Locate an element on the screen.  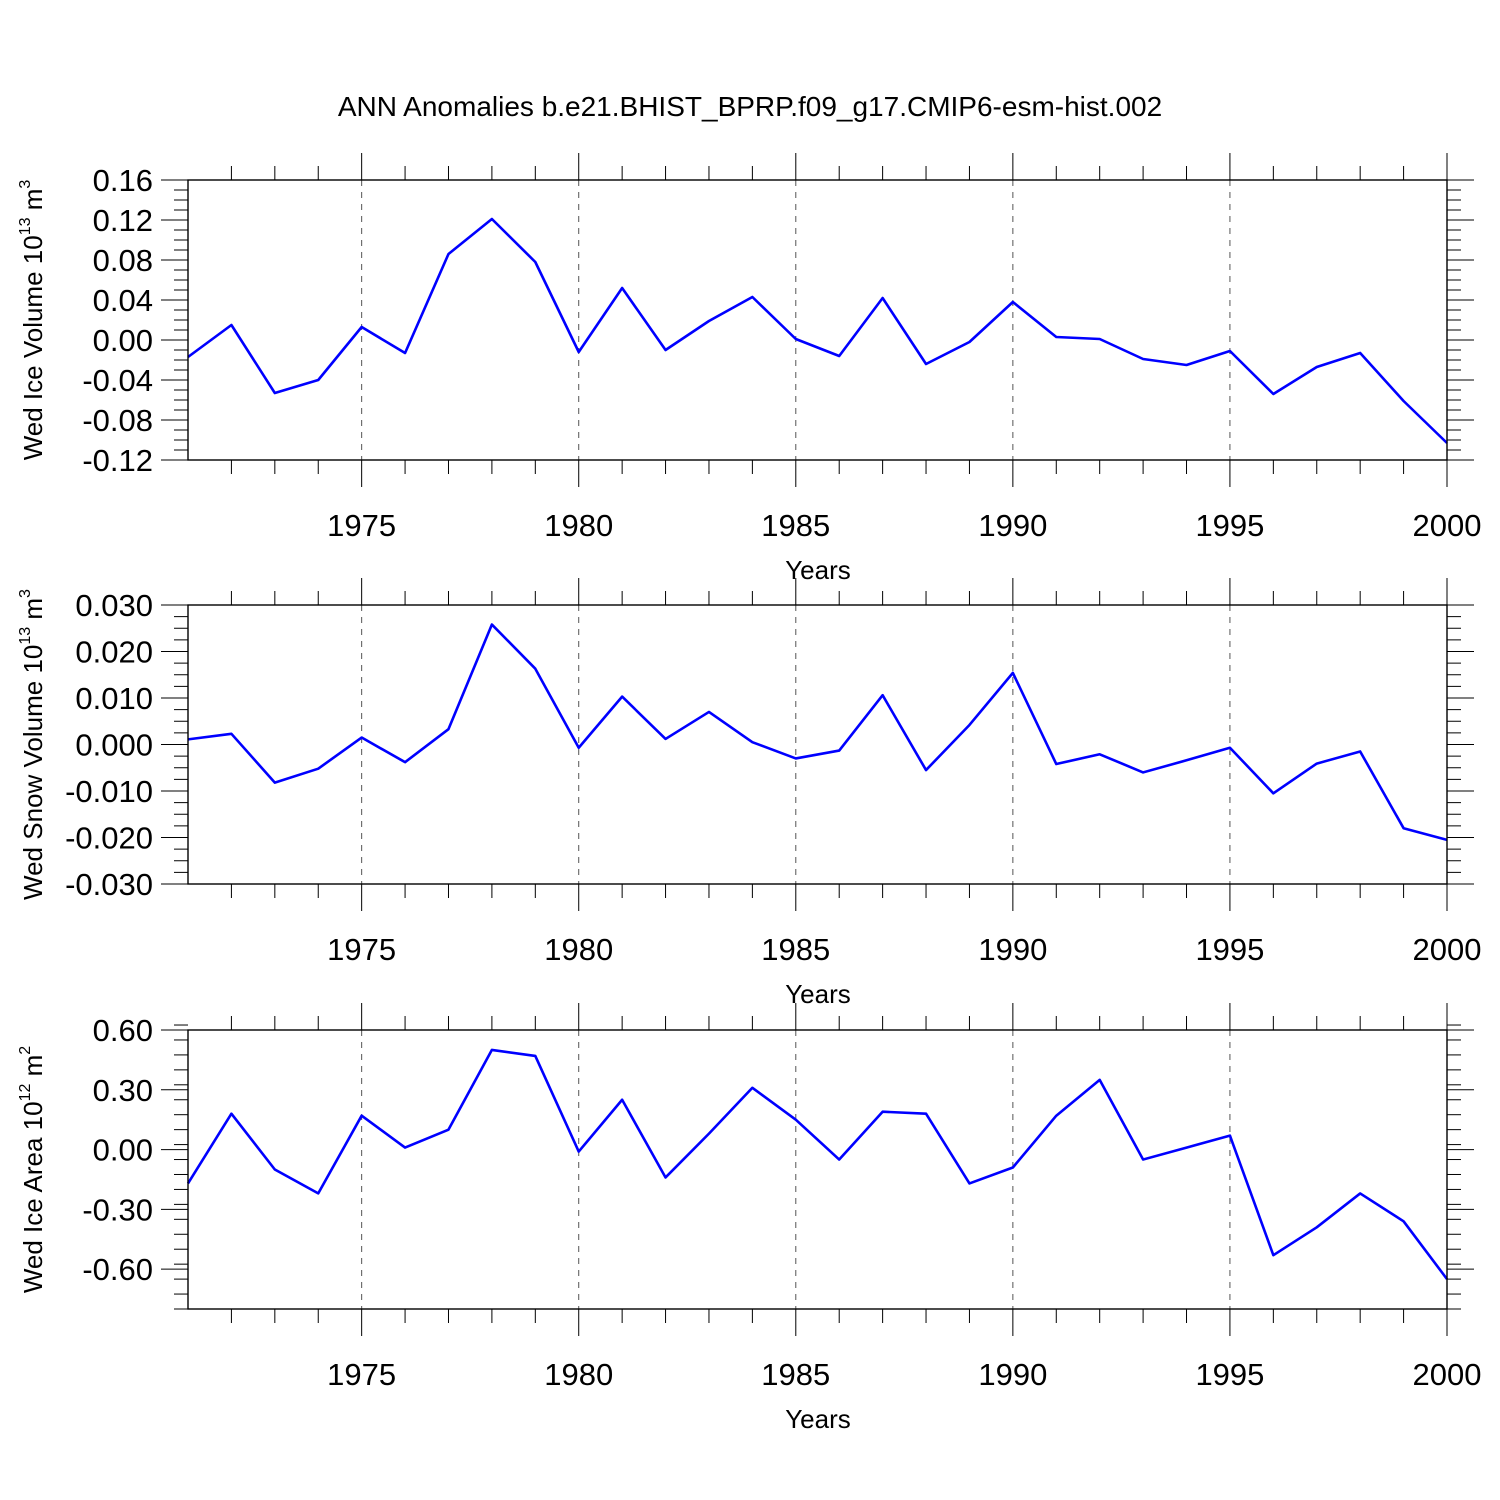
y-tick-label: -0.030 is located at coordinates (109, 884).